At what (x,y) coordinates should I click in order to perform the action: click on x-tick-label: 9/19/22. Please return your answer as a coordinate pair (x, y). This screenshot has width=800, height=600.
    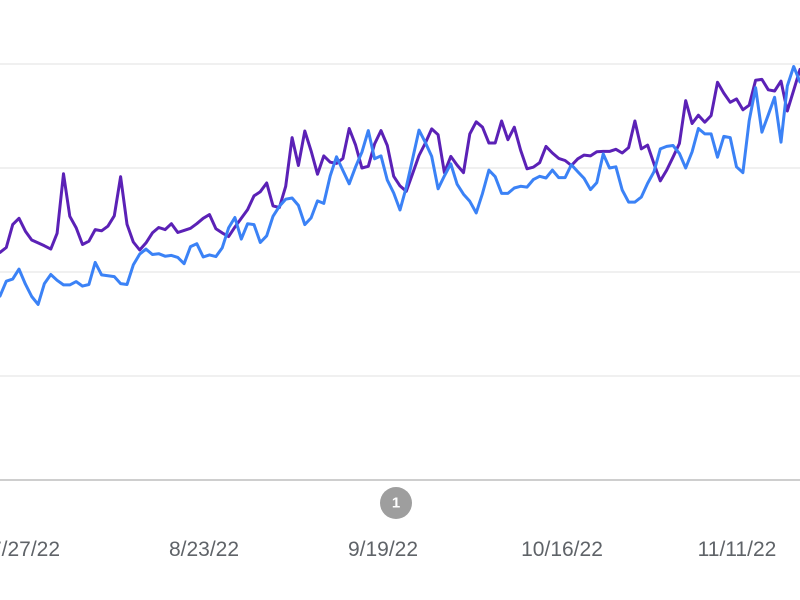
    Looking at the image, I should click on (383, 549).